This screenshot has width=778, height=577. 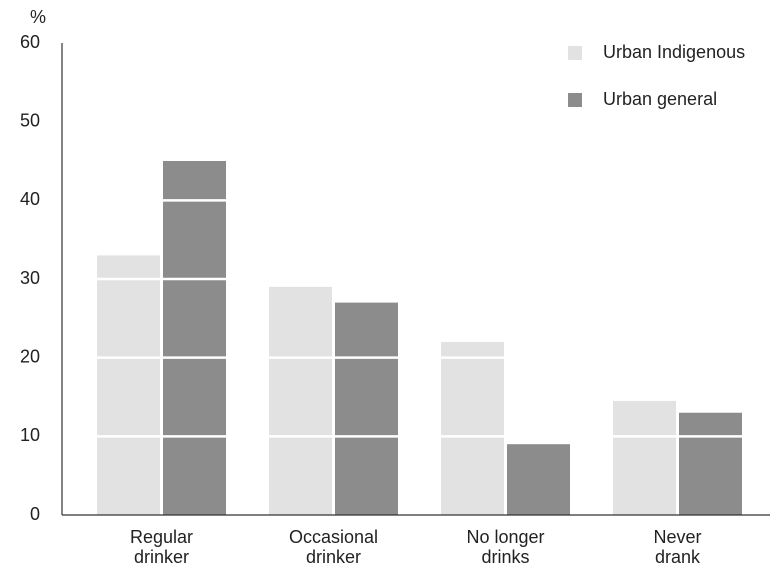 What do you see at coordinates (161, 547) in the screenshot?
I see `x-tick-label: Regular drinker` at bounding box center [161, 547].